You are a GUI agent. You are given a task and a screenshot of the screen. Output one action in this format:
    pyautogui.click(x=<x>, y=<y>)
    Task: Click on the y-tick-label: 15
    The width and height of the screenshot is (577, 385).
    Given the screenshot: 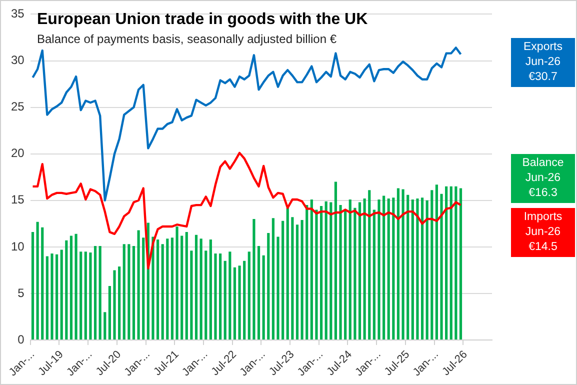 What is the action you would take?
    pyautogui.click(x=17, y=199)
    